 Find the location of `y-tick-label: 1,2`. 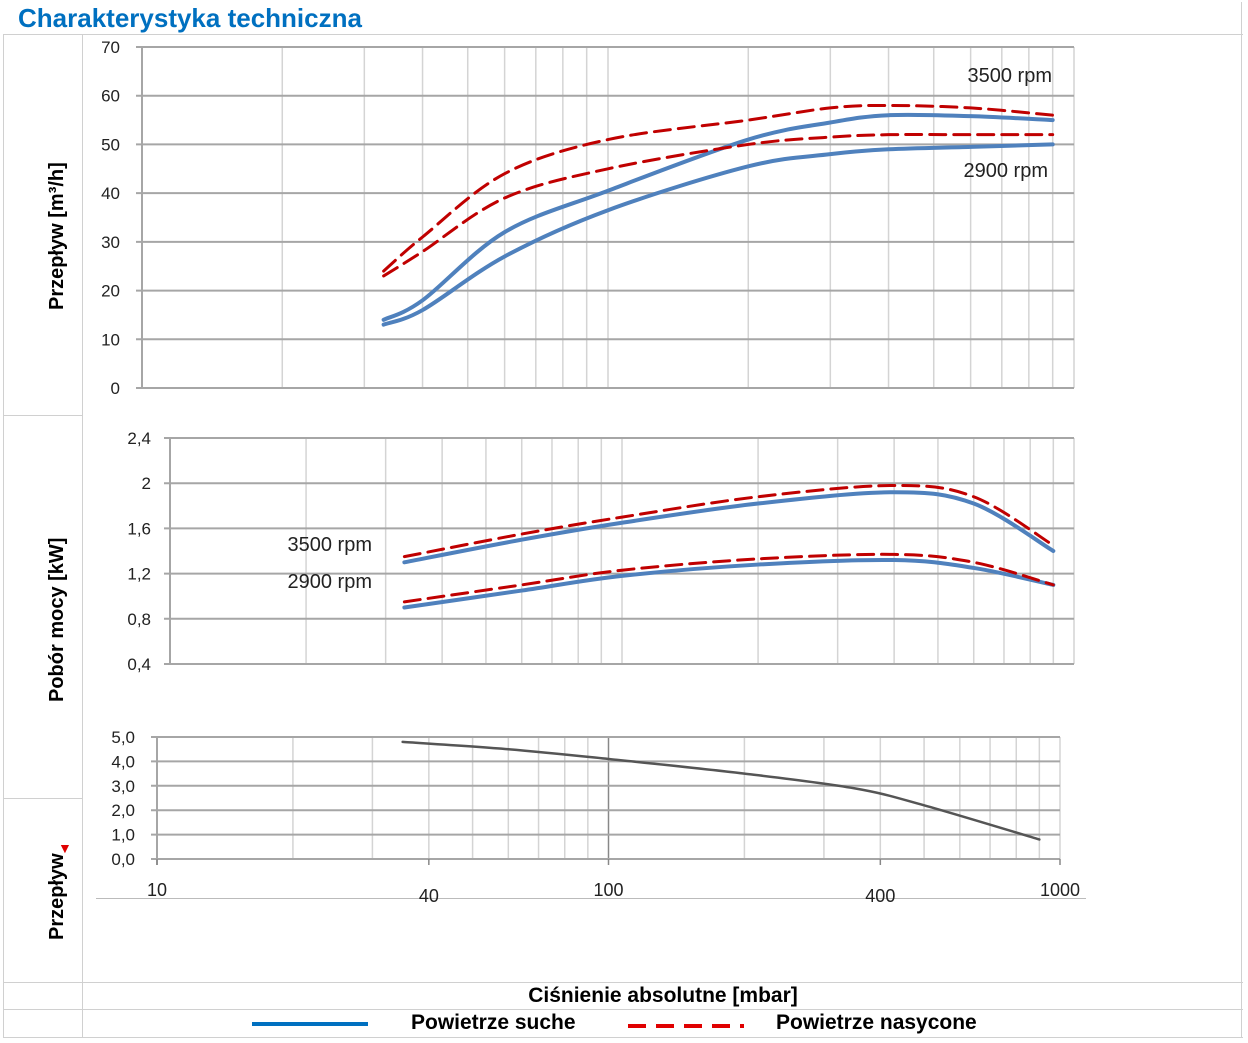

y-tick-label: 1,2 is located at coordinates (139, 574).